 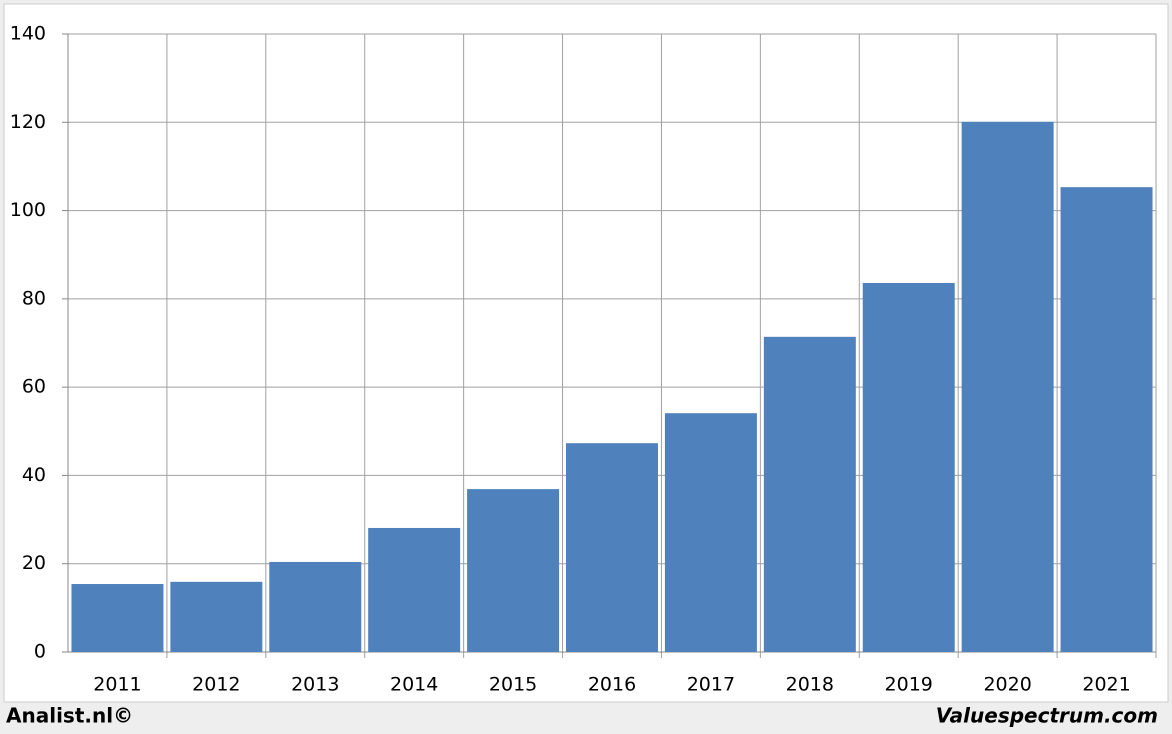 What do you see at coordinates (28, 210) in the screenshot?
I see `y-tick-label: 100` at bounding box center [28, 210].